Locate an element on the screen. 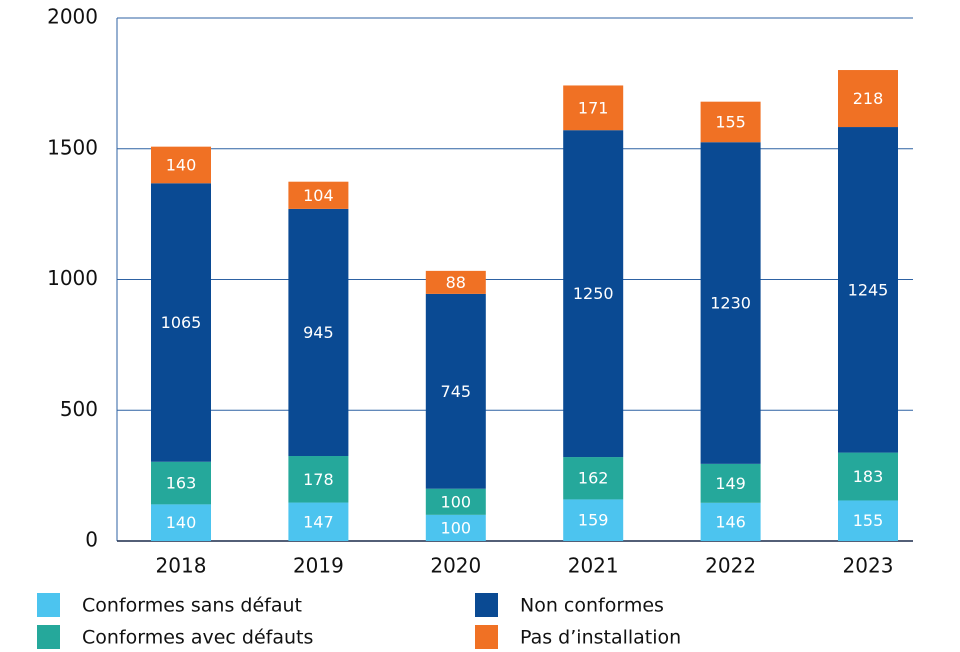 This screenshot has height=652, width=960. data-label: 146 is located at coordinates (730, 521).